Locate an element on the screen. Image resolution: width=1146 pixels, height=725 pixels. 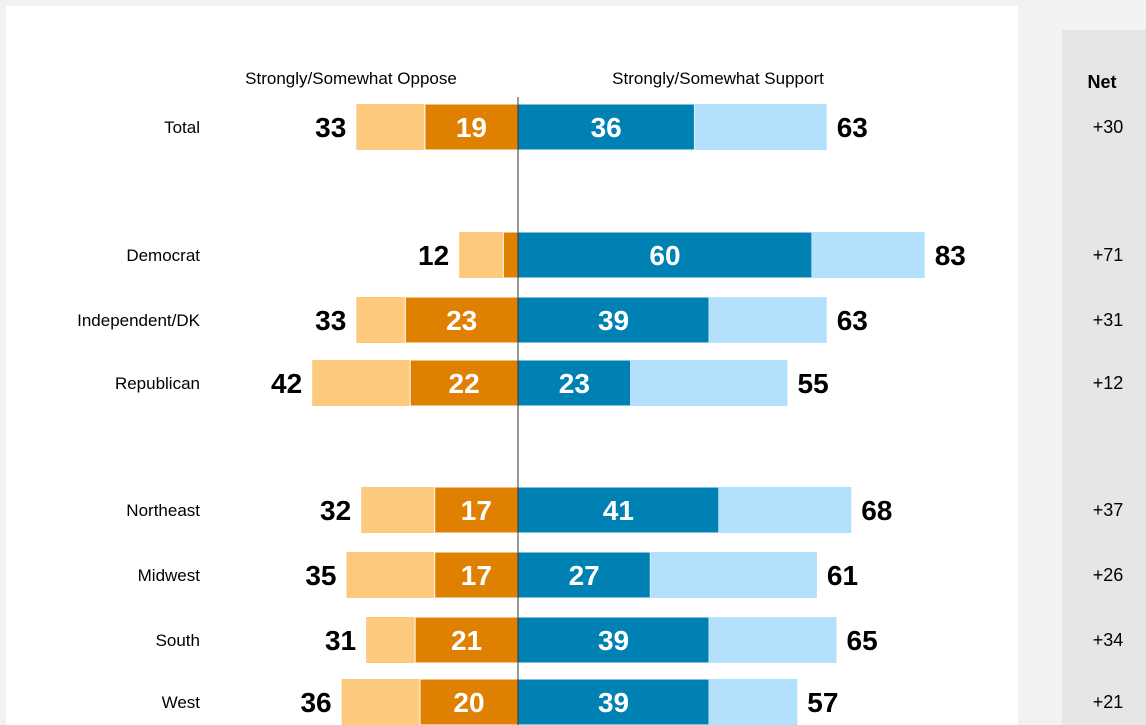
oppose-total-label: 35 is located at coordinates (320, 575).